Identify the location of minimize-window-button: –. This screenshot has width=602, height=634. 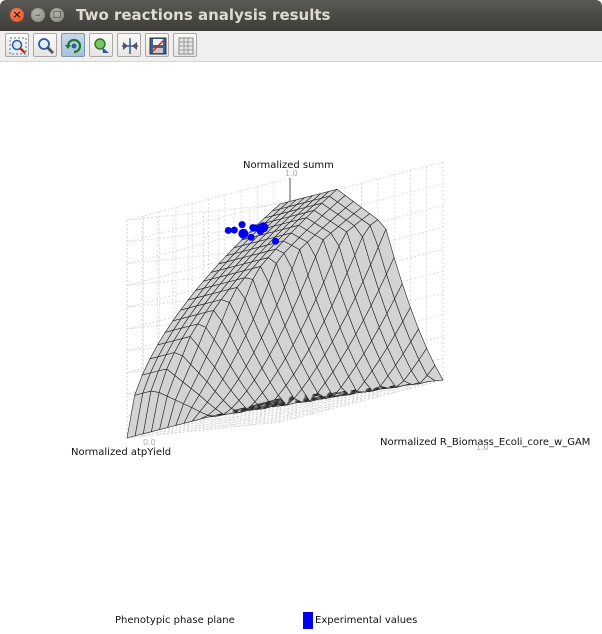
(38, 15).